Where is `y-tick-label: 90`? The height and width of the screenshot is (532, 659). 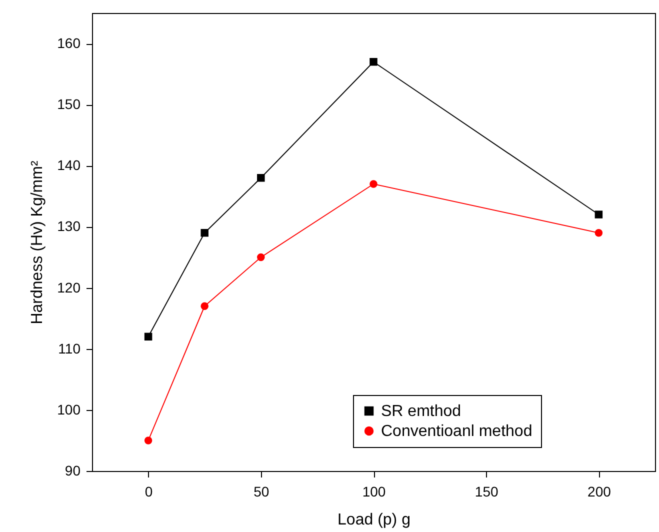 y-tick-label: 90 is located at coordinates (72, 470).